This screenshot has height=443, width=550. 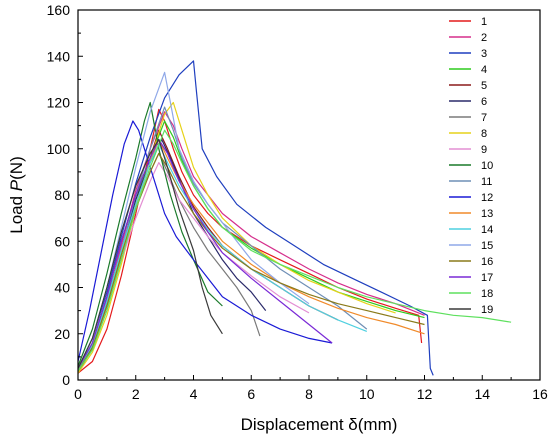 What do you see at coordinates (487, 294) in the screenshot?
I see `legend-label-18: 18` at bounding box center [487, 294].